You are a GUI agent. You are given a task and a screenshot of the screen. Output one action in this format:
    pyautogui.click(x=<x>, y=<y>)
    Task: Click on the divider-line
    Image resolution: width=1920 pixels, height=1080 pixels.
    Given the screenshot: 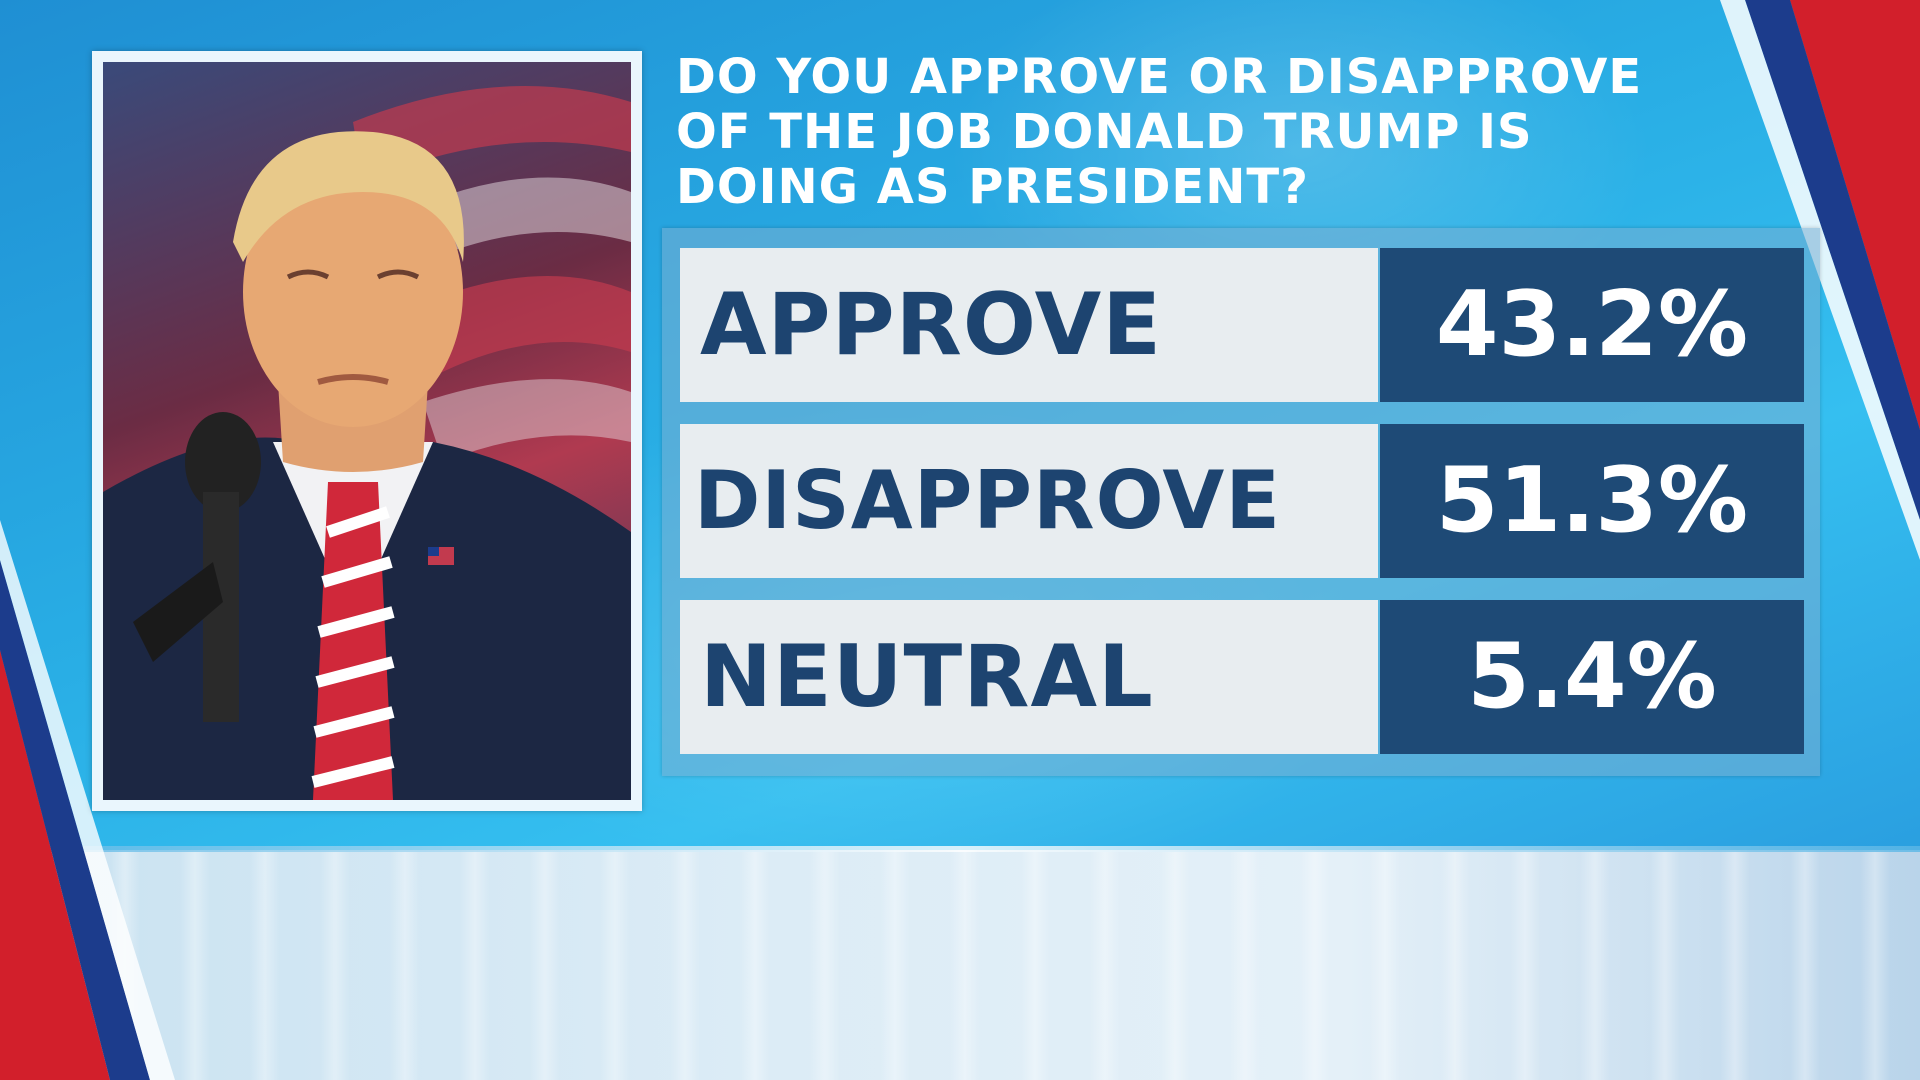 What is the action you would take?
    pyautogui.click(x=960, y=849)
    